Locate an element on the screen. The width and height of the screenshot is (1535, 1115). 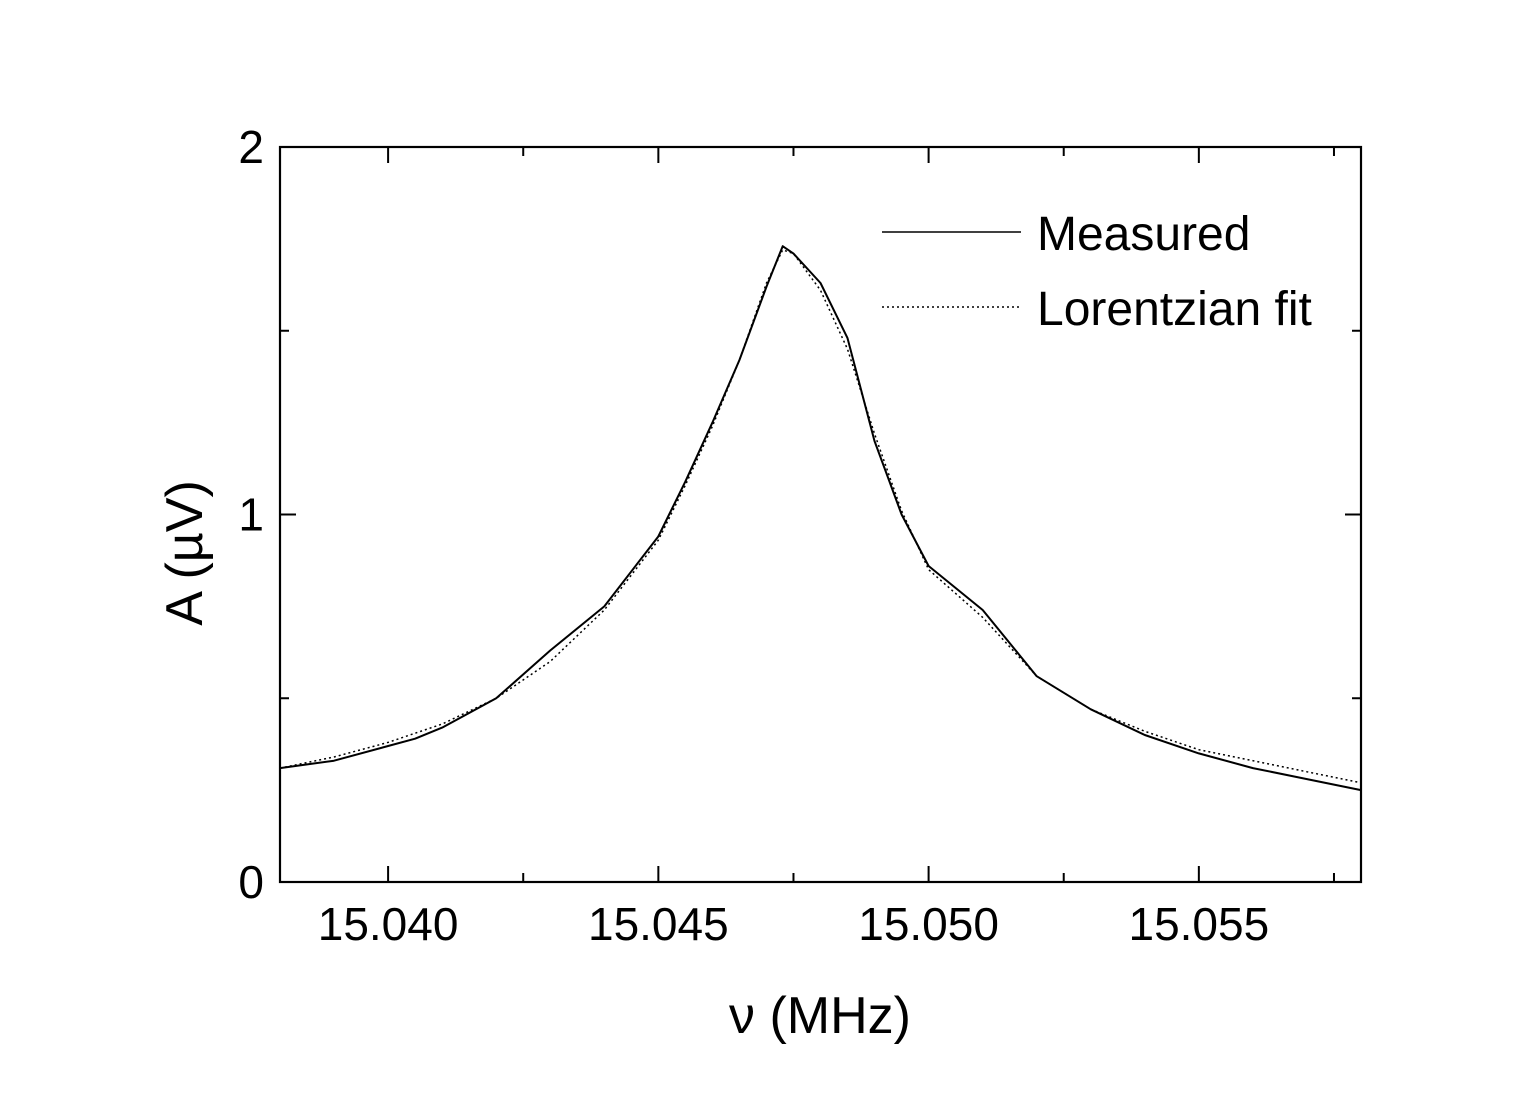
x-tick-label: 15.045 is located at coordinates (658, 924).